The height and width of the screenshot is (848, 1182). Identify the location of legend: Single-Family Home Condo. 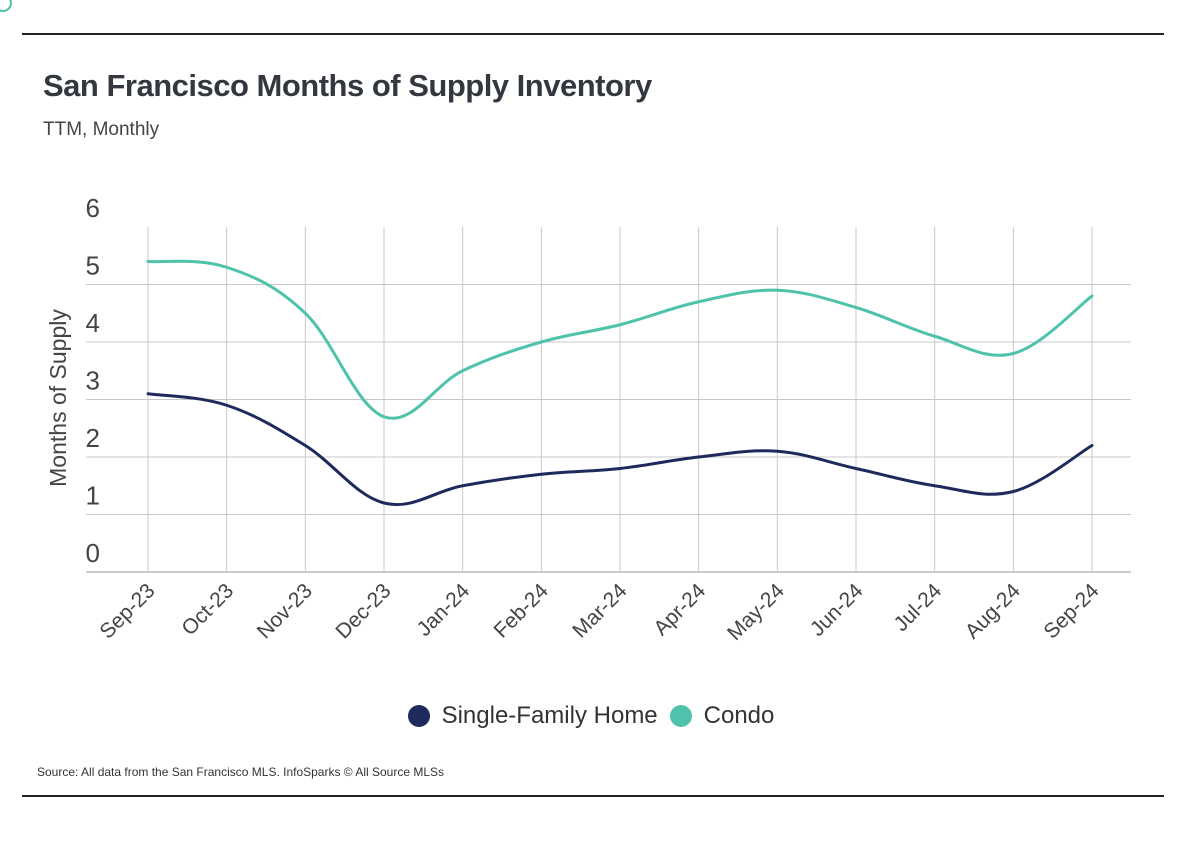
(591, 716).